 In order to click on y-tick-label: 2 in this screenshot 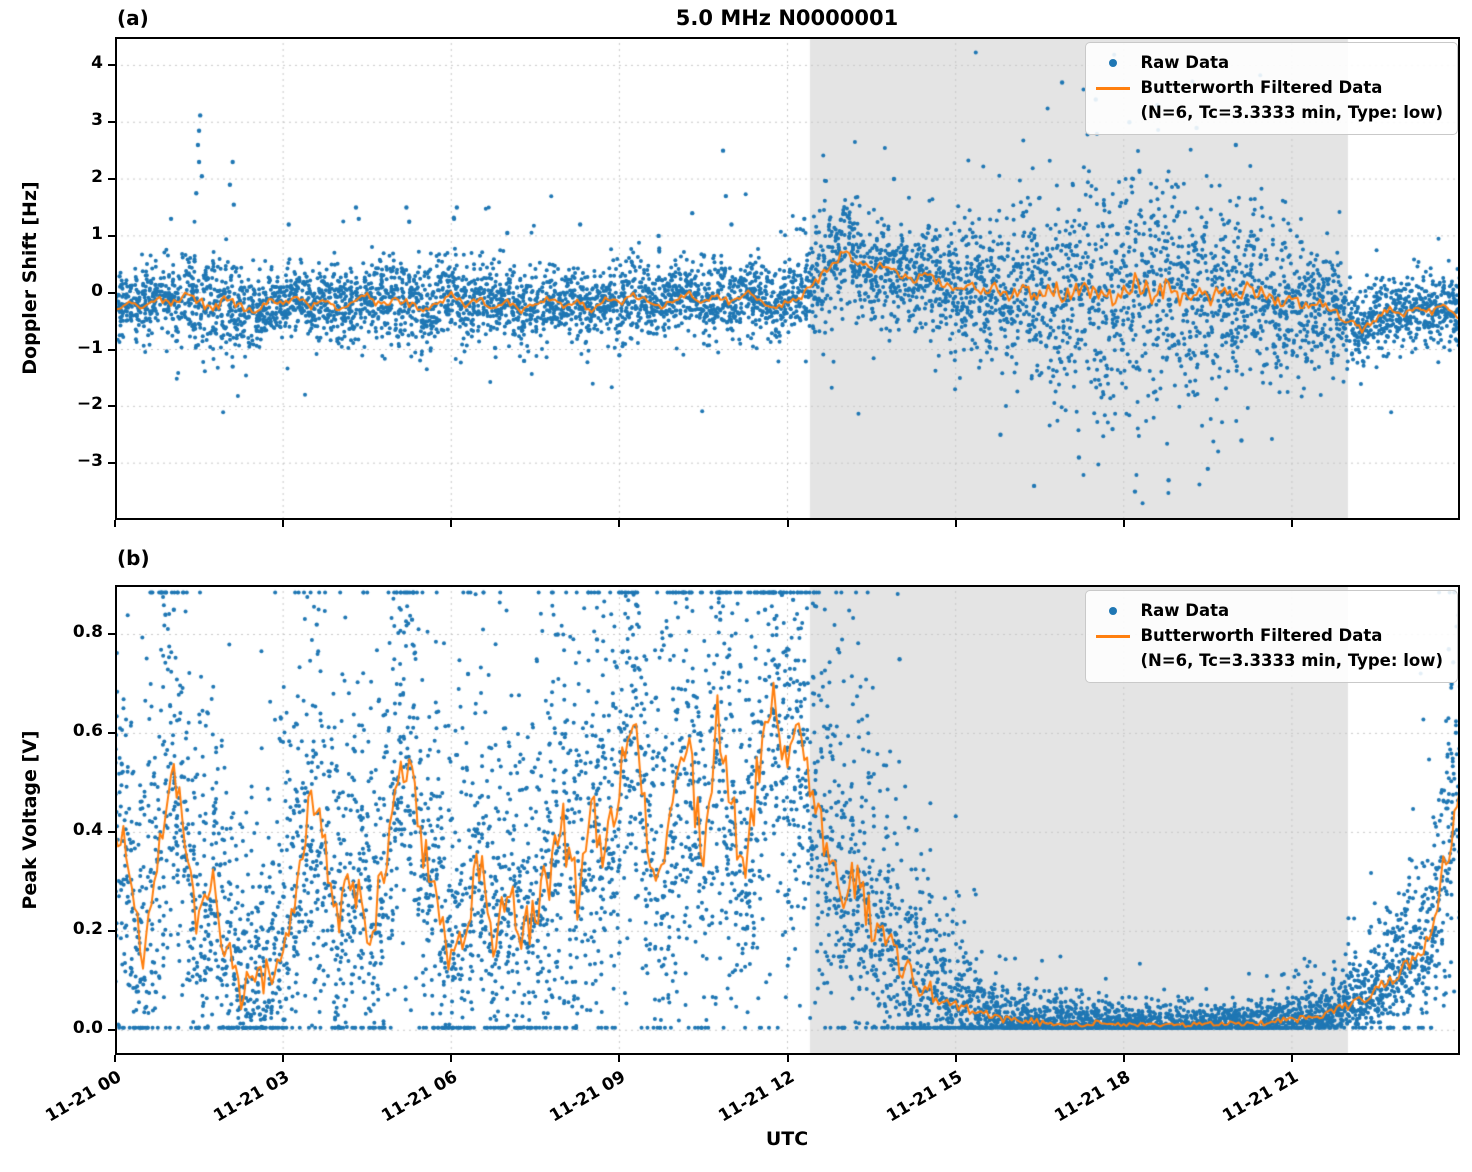, I will do `click(97, 177)`.